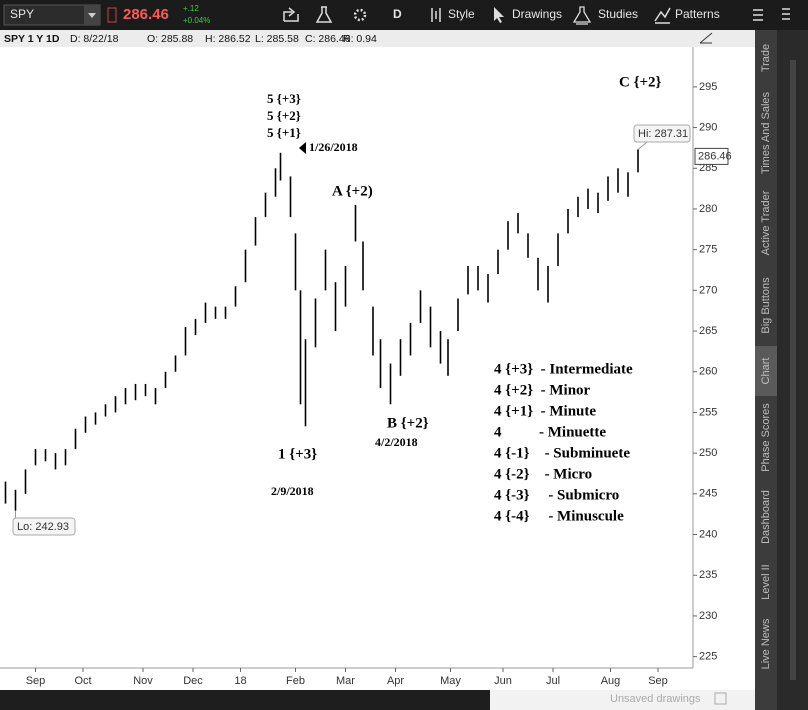  What do you see at coordinates (708, 372) in the screenshot?
I see `y-tick-label: 260` at bounding box center [708, 372].